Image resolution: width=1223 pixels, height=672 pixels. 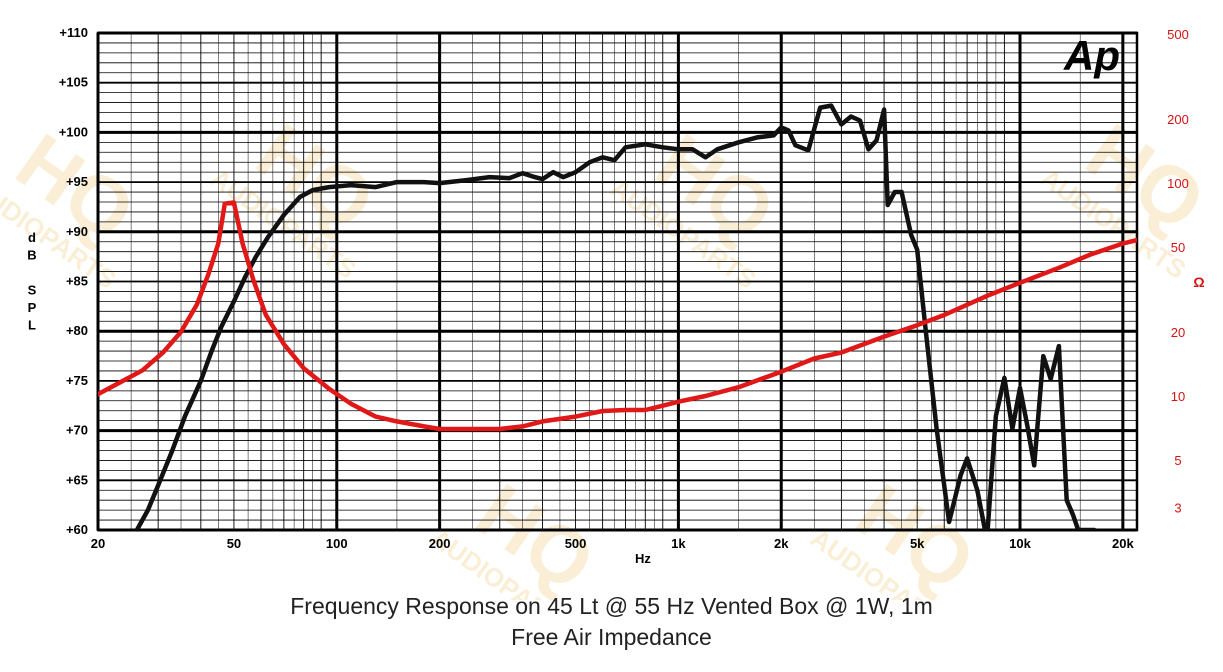 I want to click on y-left-tick-label: +75, so click(x=77, y=380).